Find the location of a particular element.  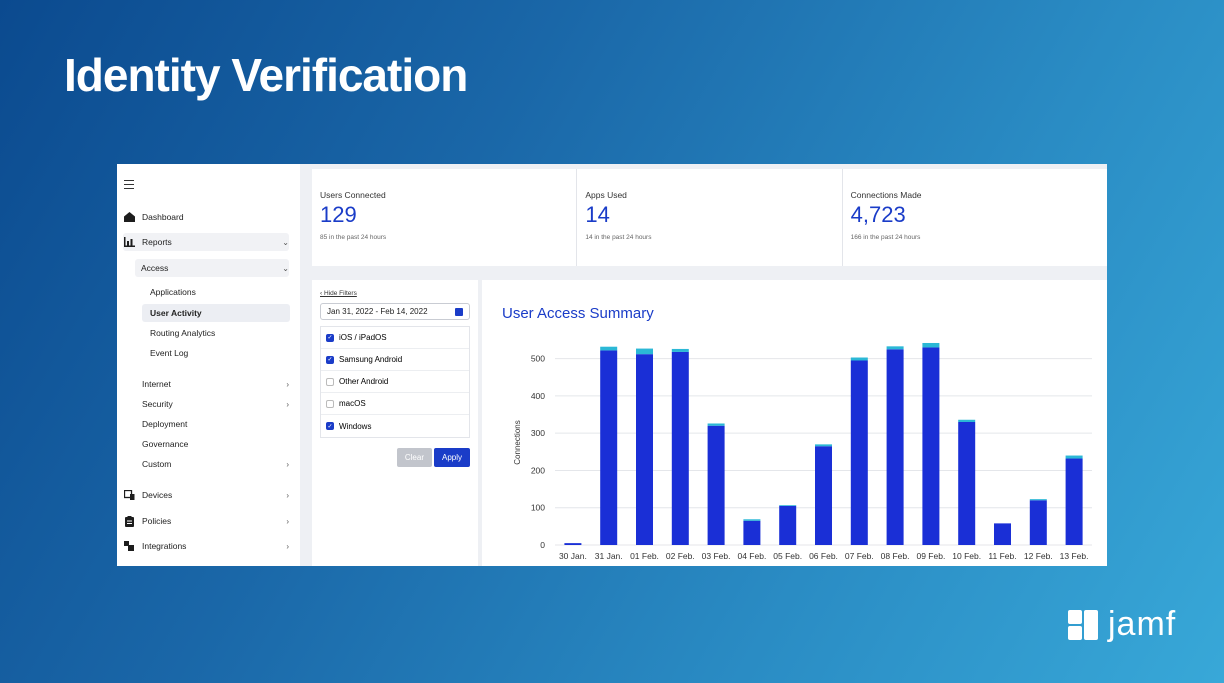

jamf-logo: jamf is located at coordinates (1122, 624).